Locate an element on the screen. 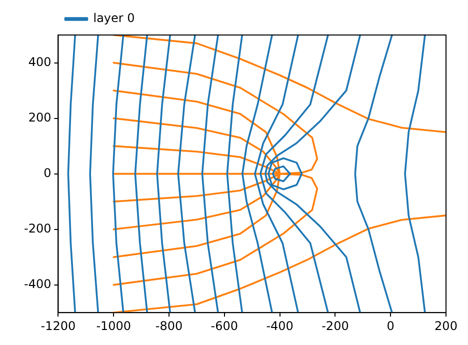 Image resolution: width=468 pixels, height=345 pixels. x-tick-label: 0 is located at coordinates (390, 325).